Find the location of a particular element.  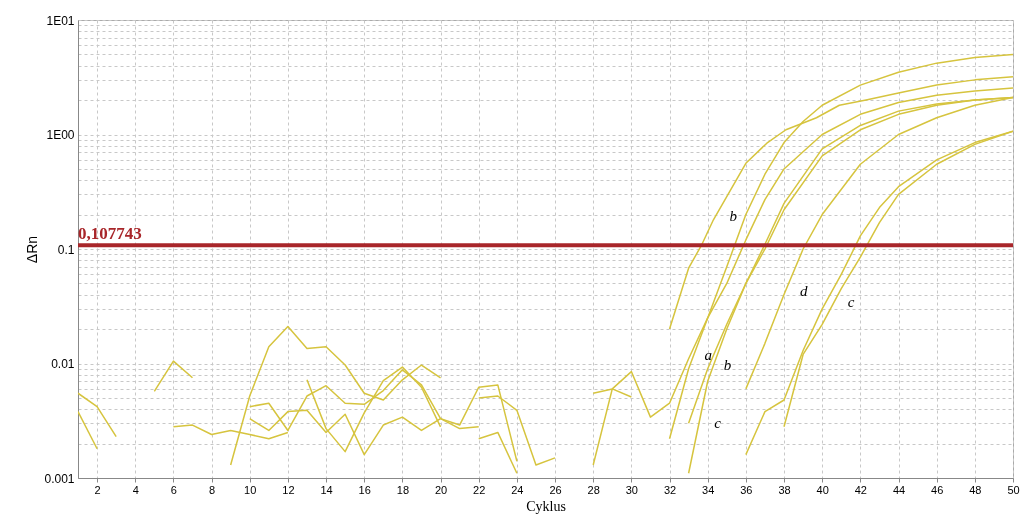

x-tick-label: 40 is located at coordinates (822, 489).